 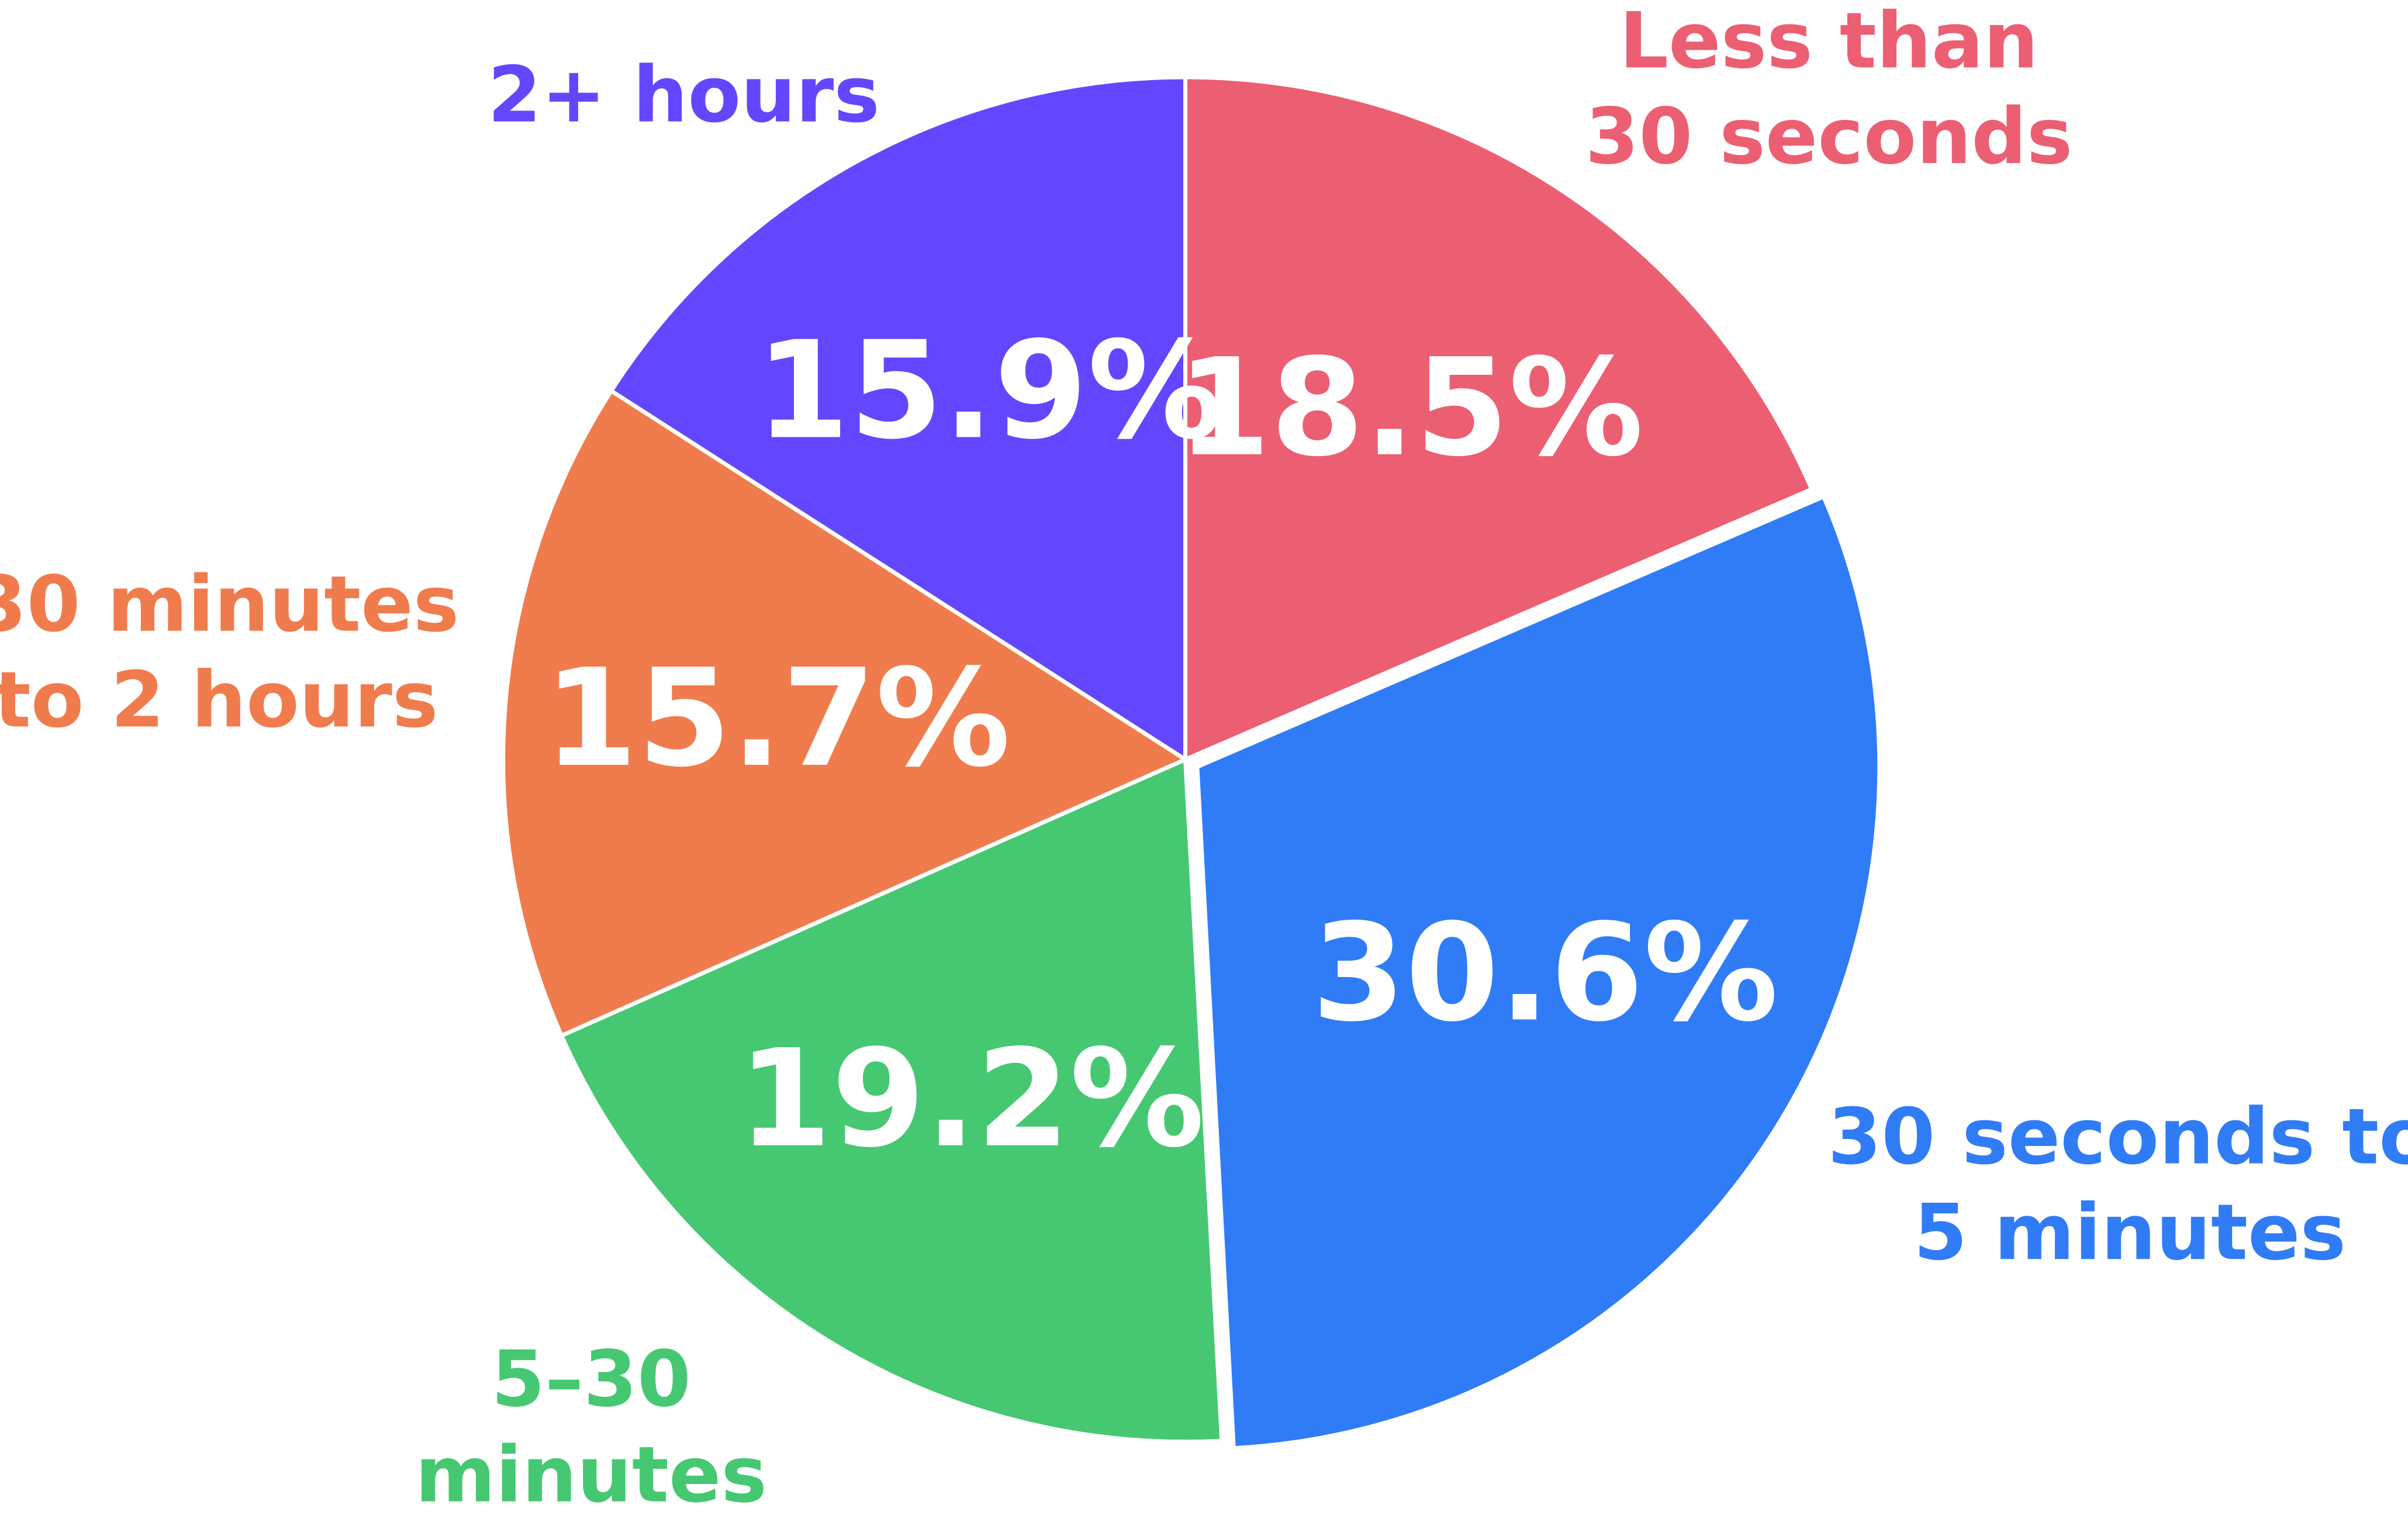 I want to click on category-label: 30 minutes to 2 hours, so click(x=229, y=652).